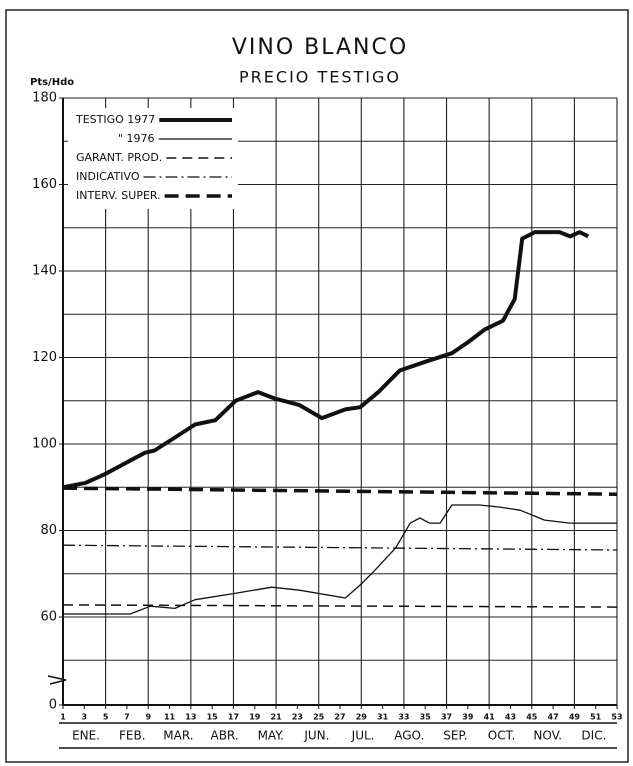 This screenshot has height=766, width=633. I want to click on x-tick-label: 49, so click(575, 717).